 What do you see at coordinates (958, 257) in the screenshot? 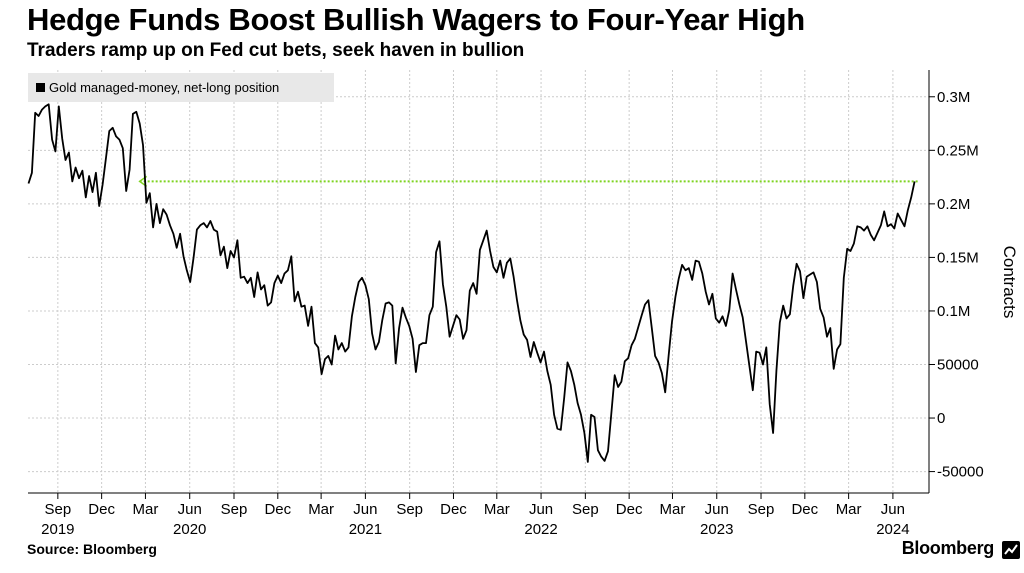
I see `y-tick-label: 0.15M` at bounding box center [958, 257].